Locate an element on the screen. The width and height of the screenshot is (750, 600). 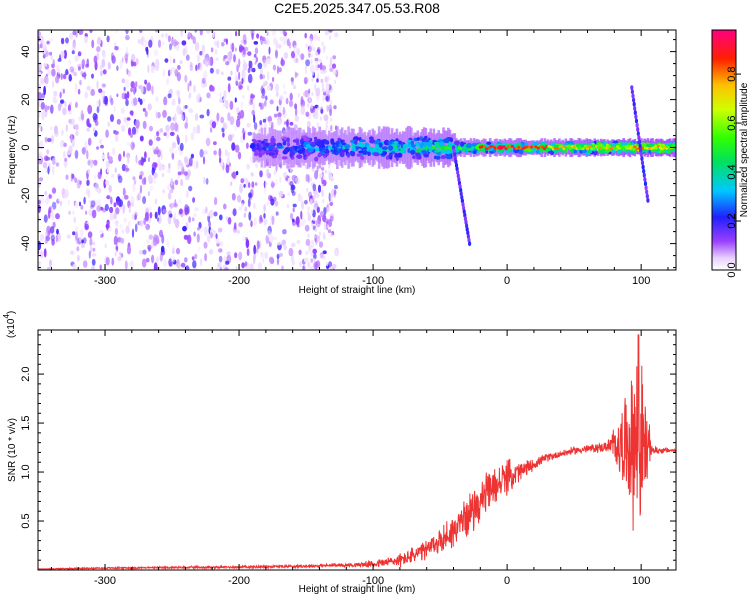
band-cell is located at coordinates (418, 147).